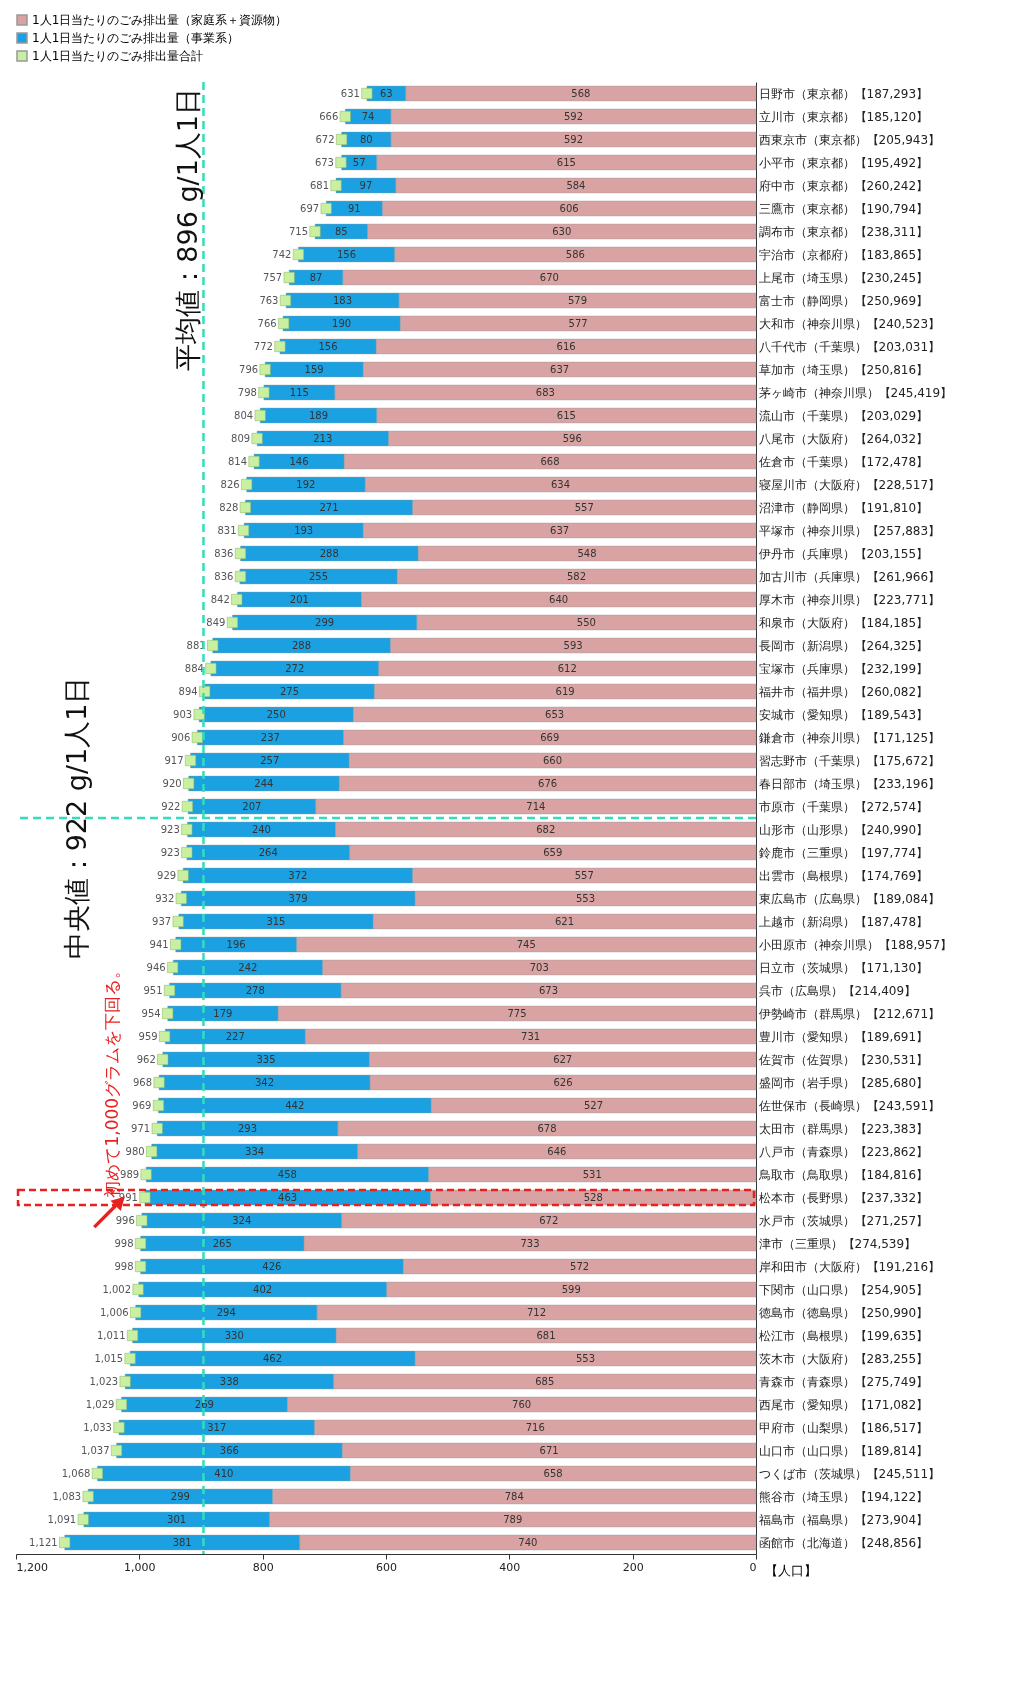 This screenshot has width=1036, height=1682. I want to click on y-tick-label: 熊谷市（埼玉県）【194,122】, so click(843, 1496).